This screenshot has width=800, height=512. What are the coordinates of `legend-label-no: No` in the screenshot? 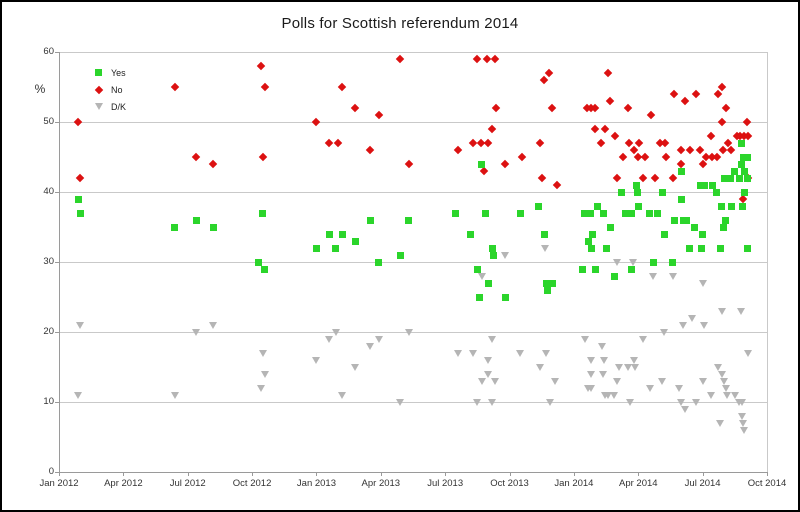 It's located at (117, 89).